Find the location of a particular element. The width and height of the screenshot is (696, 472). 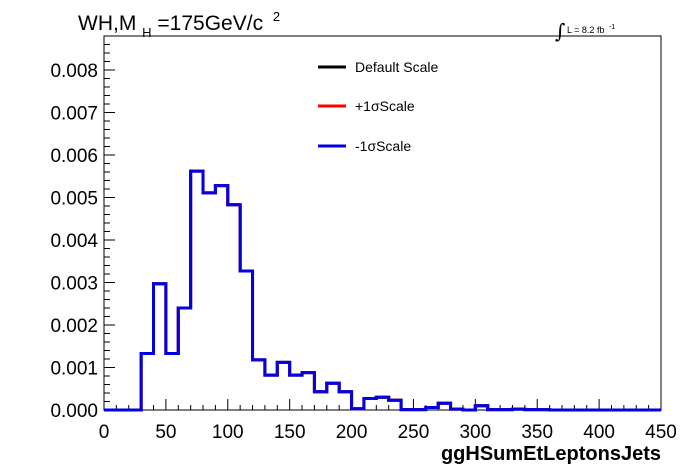

y-tick-label: 0.000 is located at coordinates (74, 411).